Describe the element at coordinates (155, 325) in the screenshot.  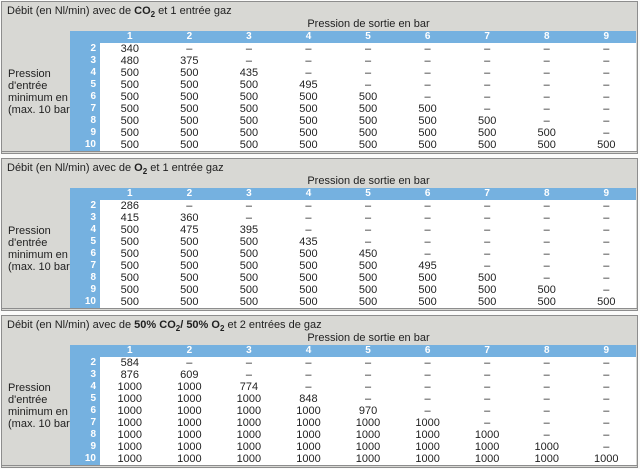
I see `table-title-segment: 50% CO` at that location.